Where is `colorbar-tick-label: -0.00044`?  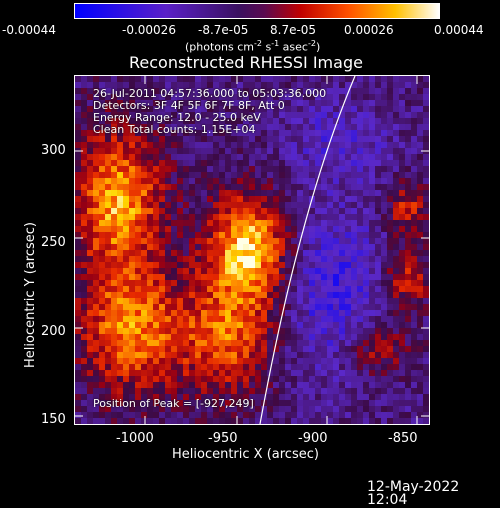
colorbar-tick-label: -0.00044 is located at coordinates (29, 30).